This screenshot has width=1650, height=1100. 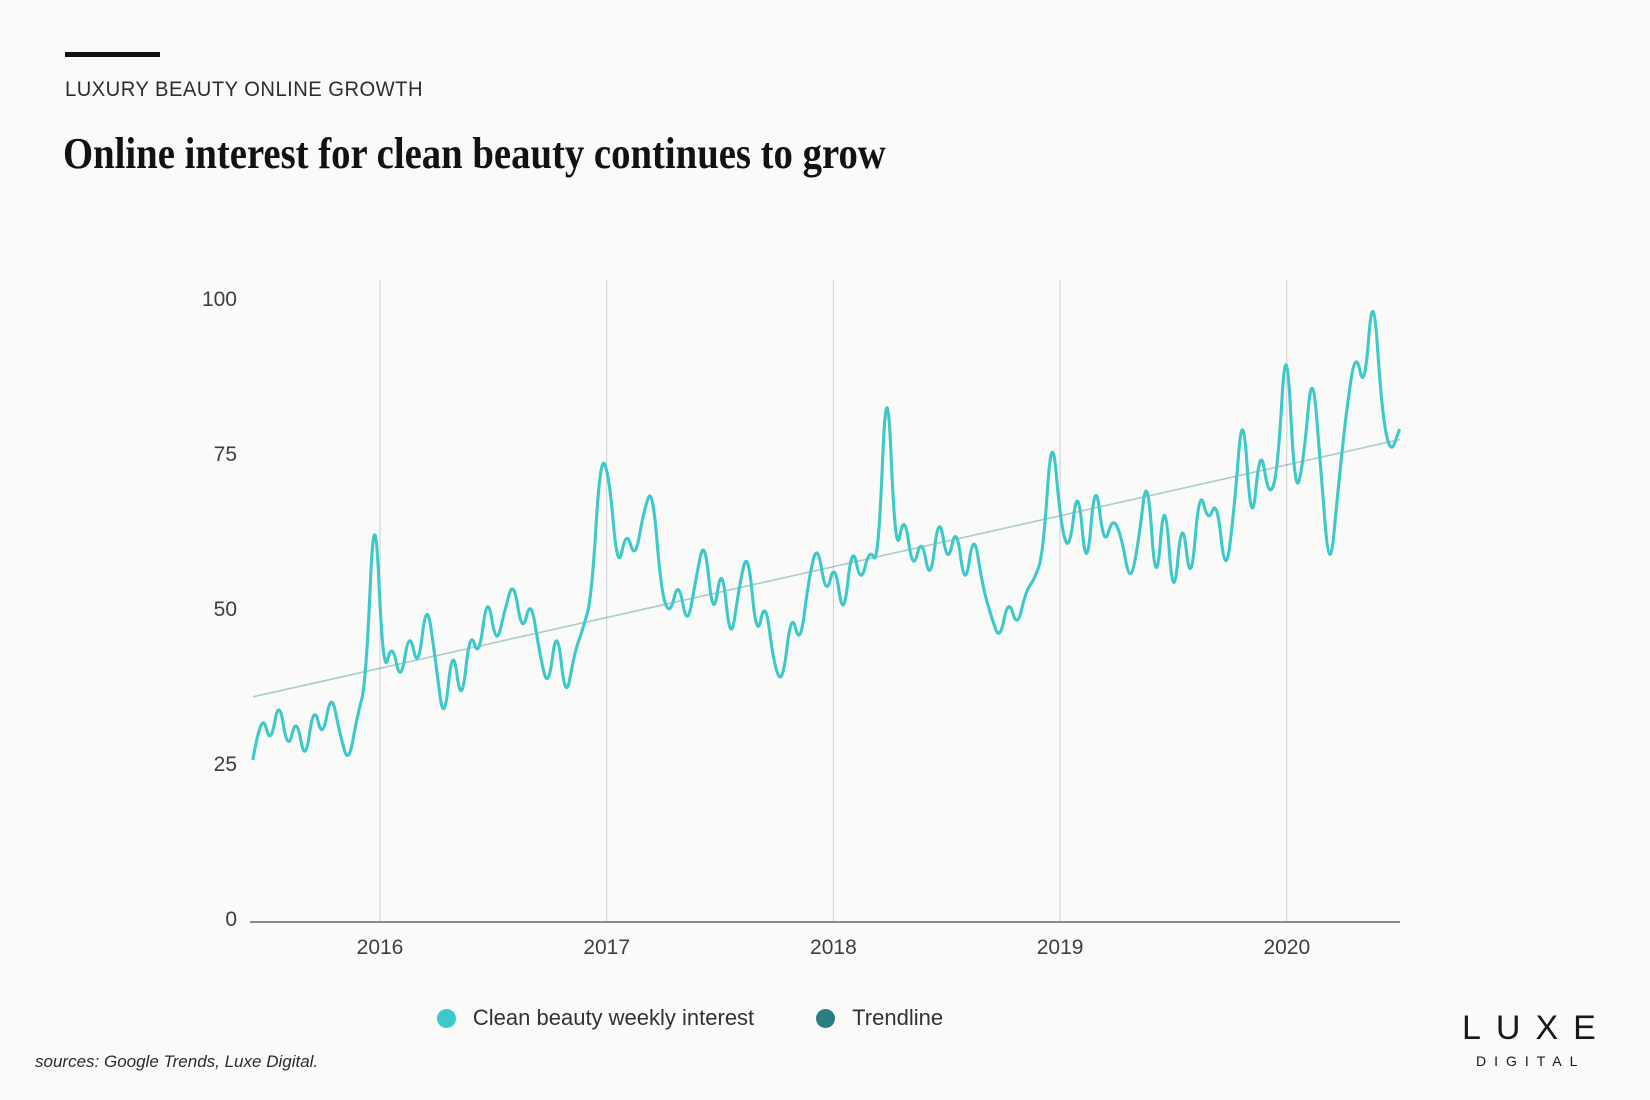 What do you see at coordinates (1531, 1061) in the screenshot?
I see `logo-word-digital: DIGITAL` at bounding box center [1531, 1061].